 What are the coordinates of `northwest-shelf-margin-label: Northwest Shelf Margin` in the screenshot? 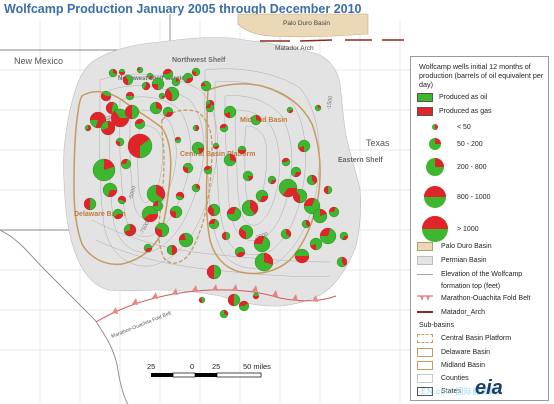 It's located at (151, 79).